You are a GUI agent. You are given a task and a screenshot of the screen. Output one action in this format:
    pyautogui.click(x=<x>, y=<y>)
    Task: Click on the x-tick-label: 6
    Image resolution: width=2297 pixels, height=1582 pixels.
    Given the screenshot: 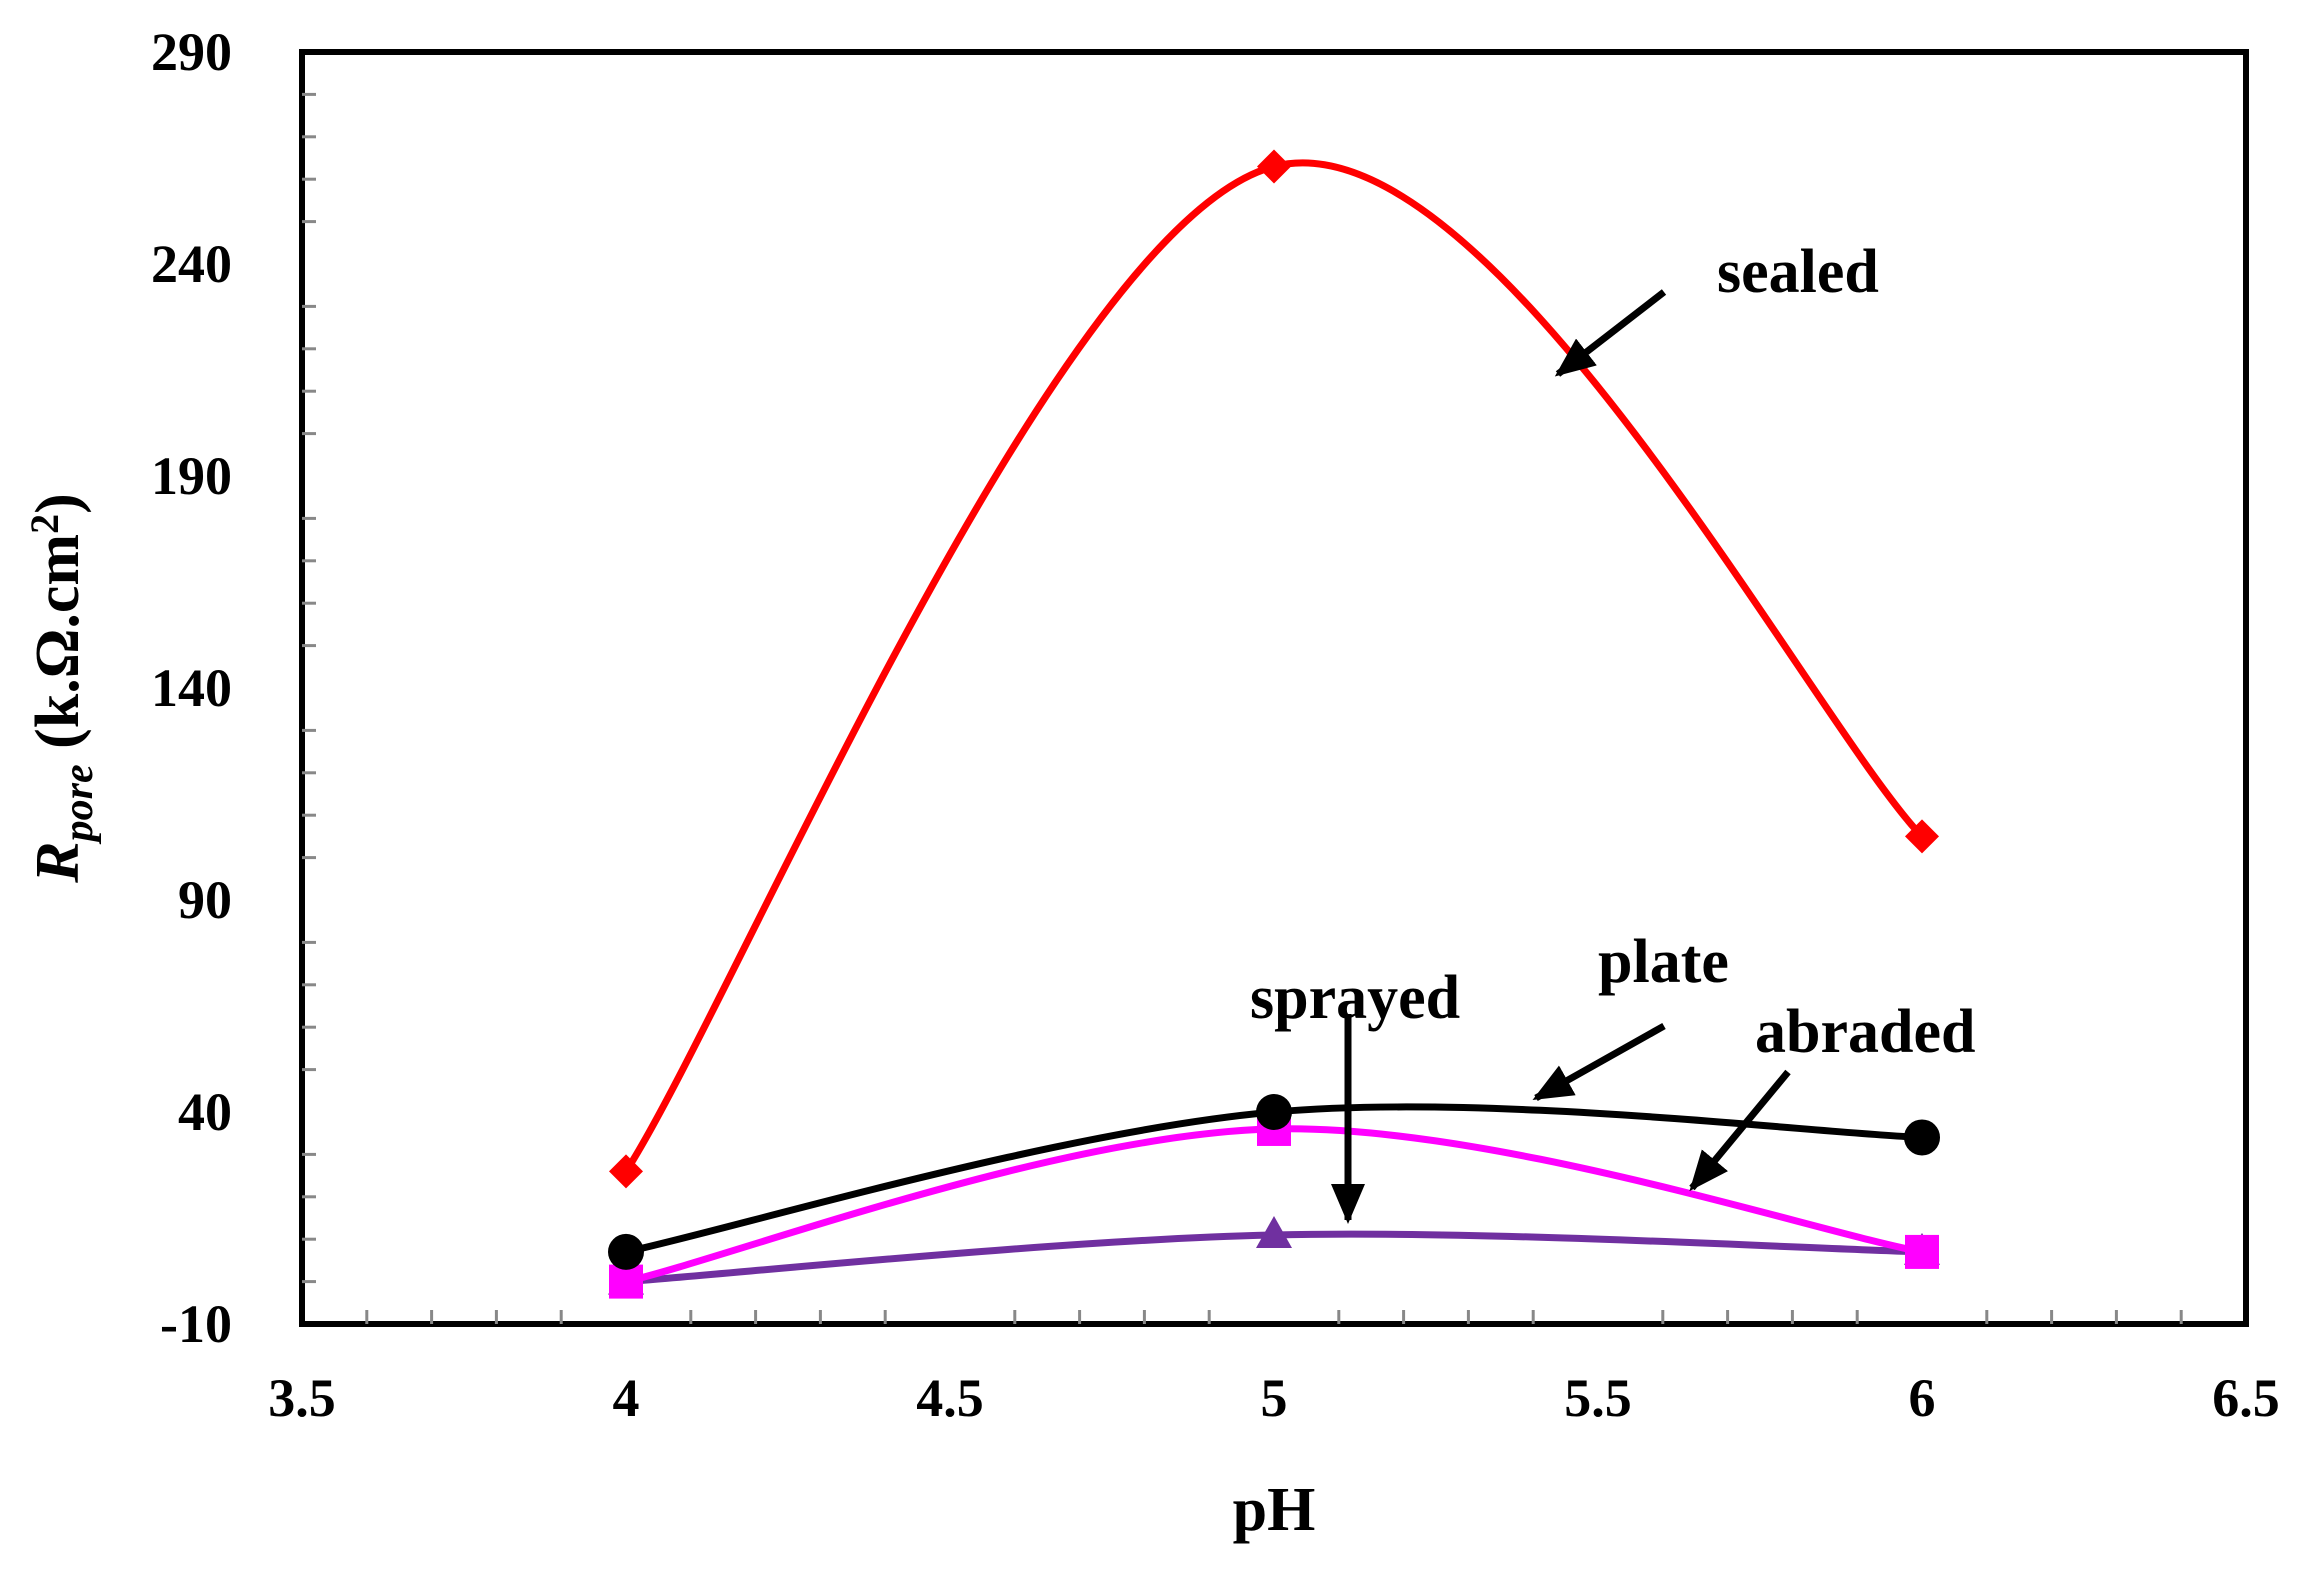 What is the action you would take?
    pyautogui.click(x=1922, y=1398)
    